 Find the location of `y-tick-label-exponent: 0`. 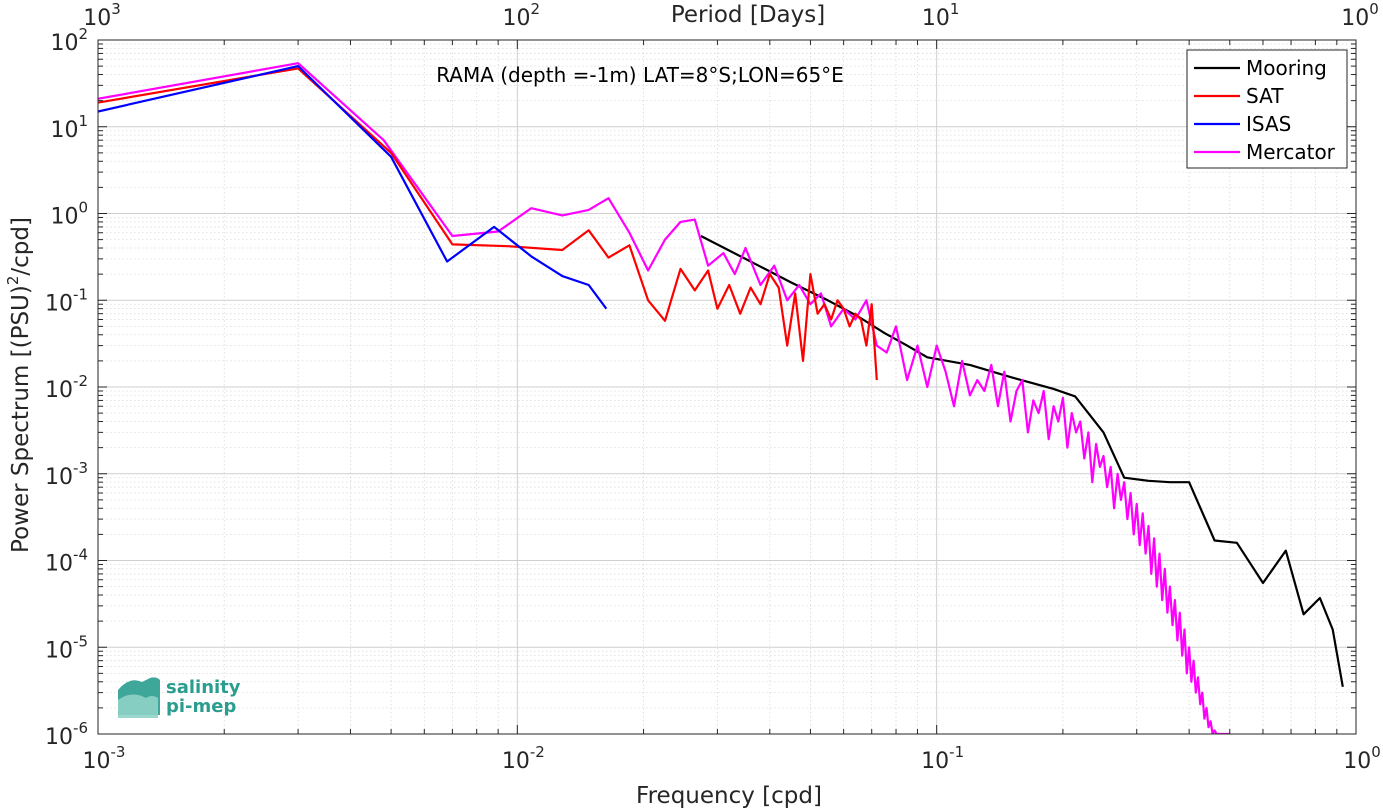

y-tick-label-exponent: 0 is located at coordinates (83, 208).